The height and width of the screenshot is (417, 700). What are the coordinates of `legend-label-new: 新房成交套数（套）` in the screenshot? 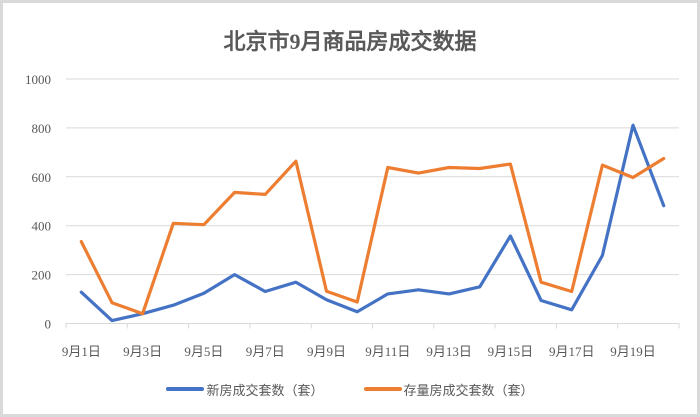 It's located at (265, 390).